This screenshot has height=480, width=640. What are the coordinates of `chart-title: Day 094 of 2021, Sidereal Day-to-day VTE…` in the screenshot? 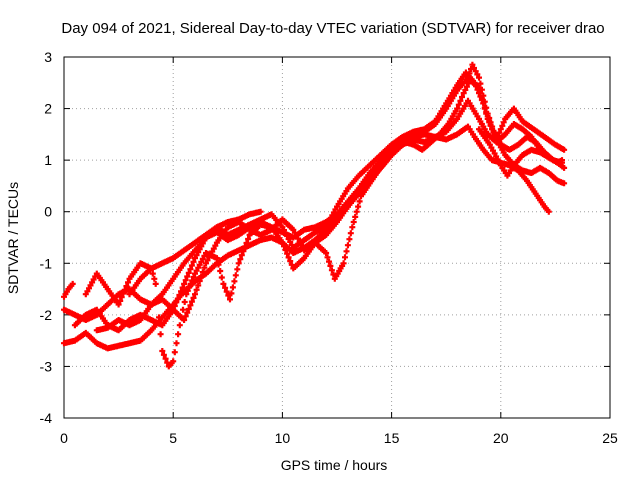 It's located at (332, 28).